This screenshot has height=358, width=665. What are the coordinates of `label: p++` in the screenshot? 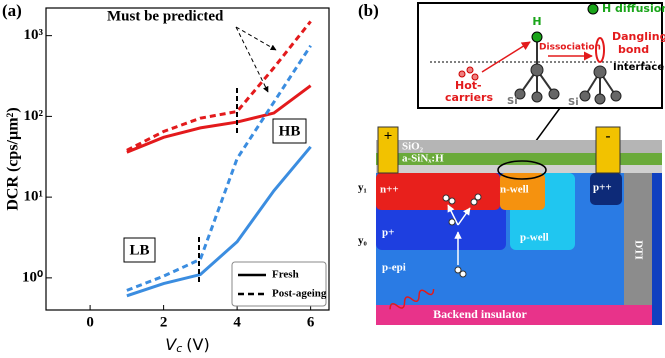 It's located at (602, 188).